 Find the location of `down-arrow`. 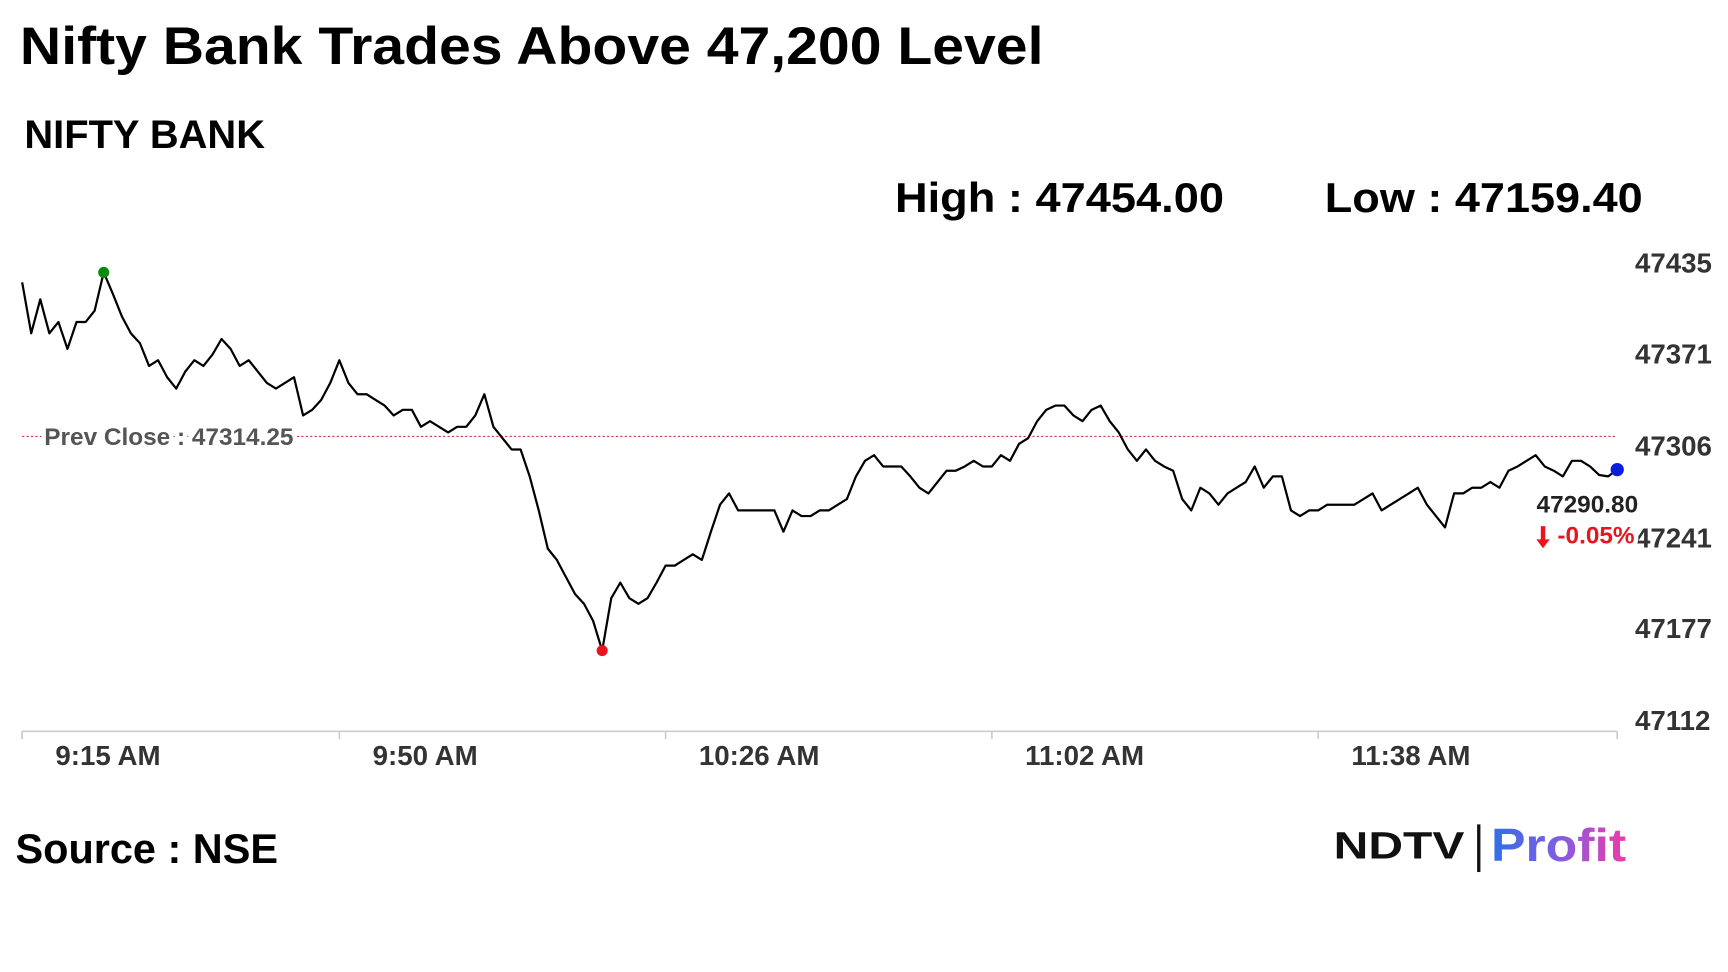

down-arrow is located at coordinates (1543, 537).